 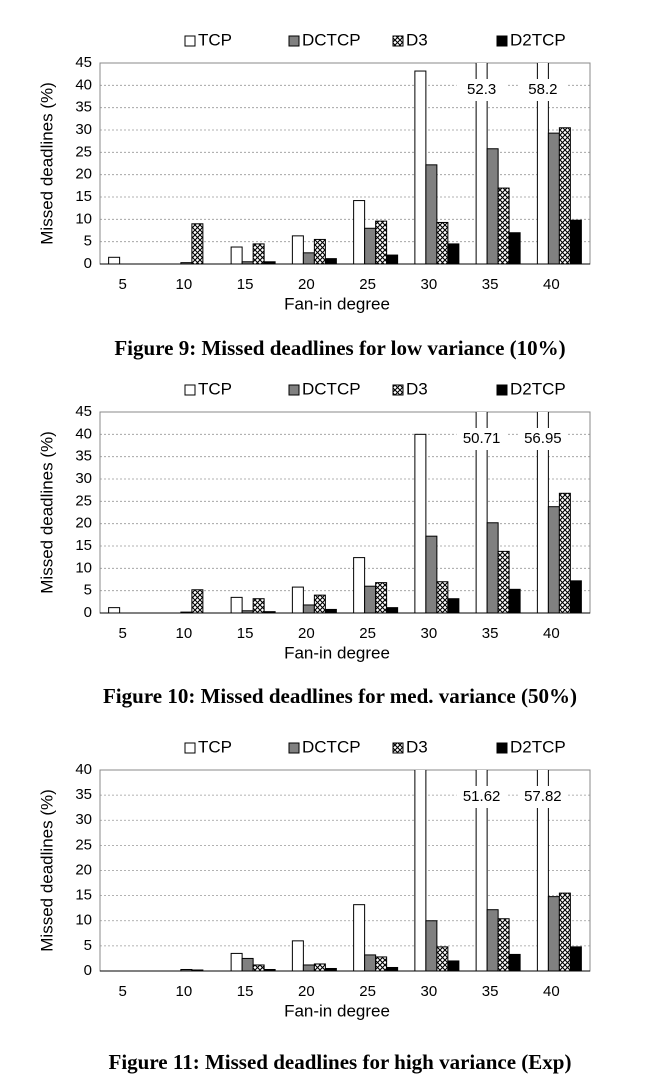 I want to click on value-label: 50.71, so click(x=482, y=438).